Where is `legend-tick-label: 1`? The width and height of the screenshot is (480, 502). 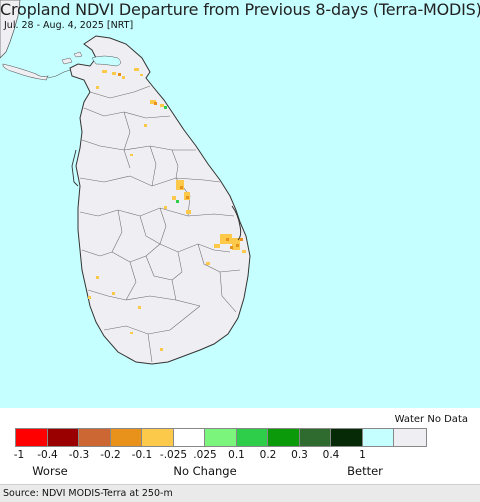 legend-tick-label: 1 is located at coordinates (362, 455).